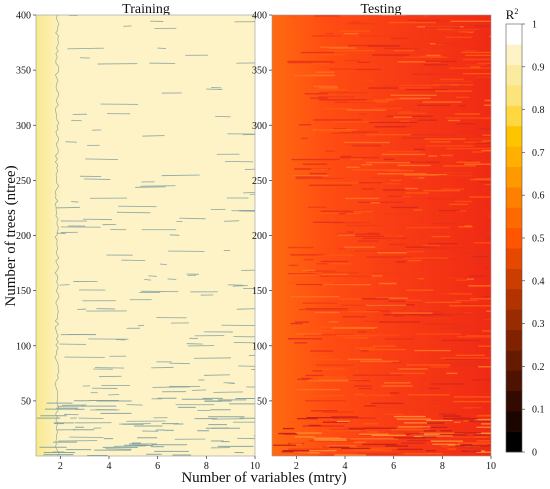 The width and height of the screenshot is (550, 489). I want to click on colorbar-tick-label: 0.3, so click(538, 324).